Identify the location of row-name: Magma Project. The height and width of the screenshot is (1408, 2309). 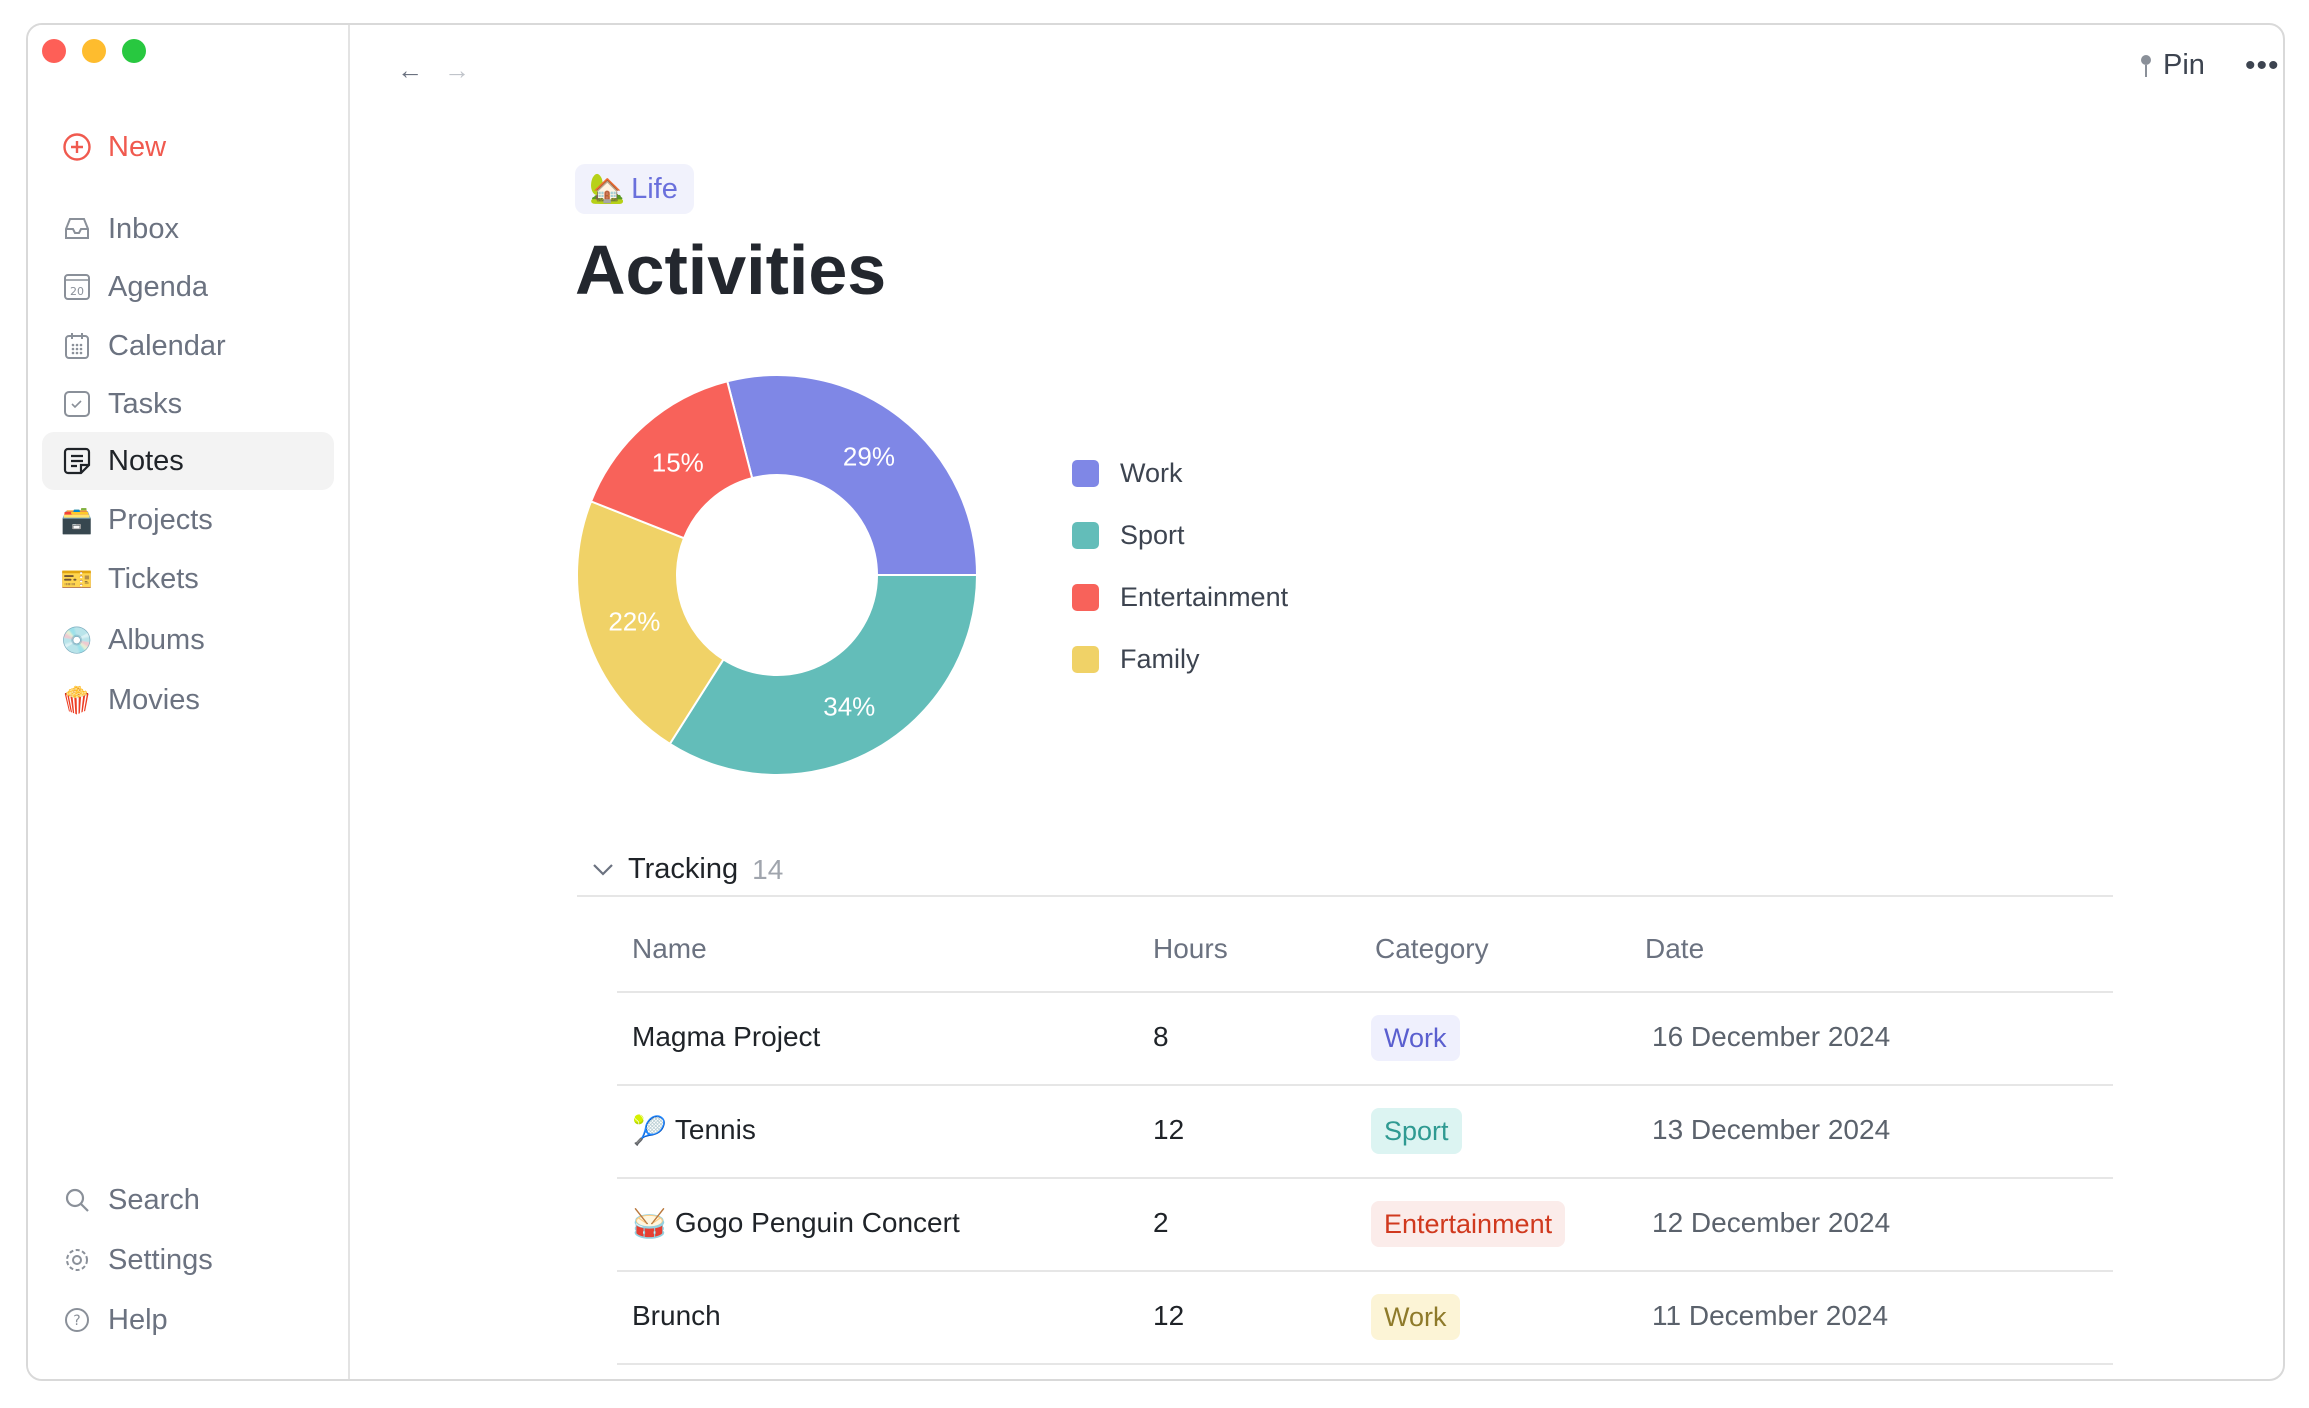
(726, 1037).